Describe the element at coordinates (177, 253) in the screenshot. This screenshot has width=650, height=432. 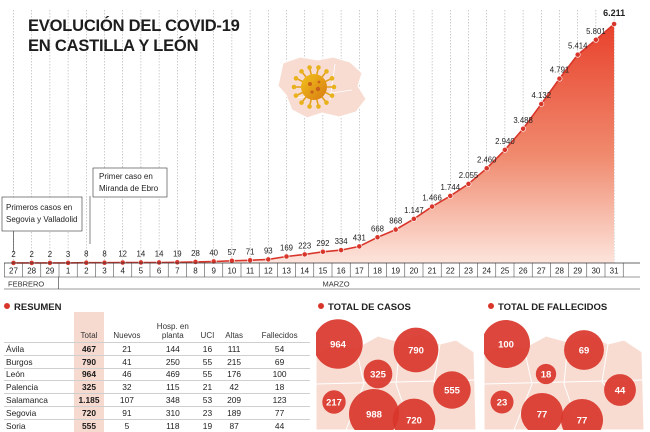
I see `data-label: 19` at that location.